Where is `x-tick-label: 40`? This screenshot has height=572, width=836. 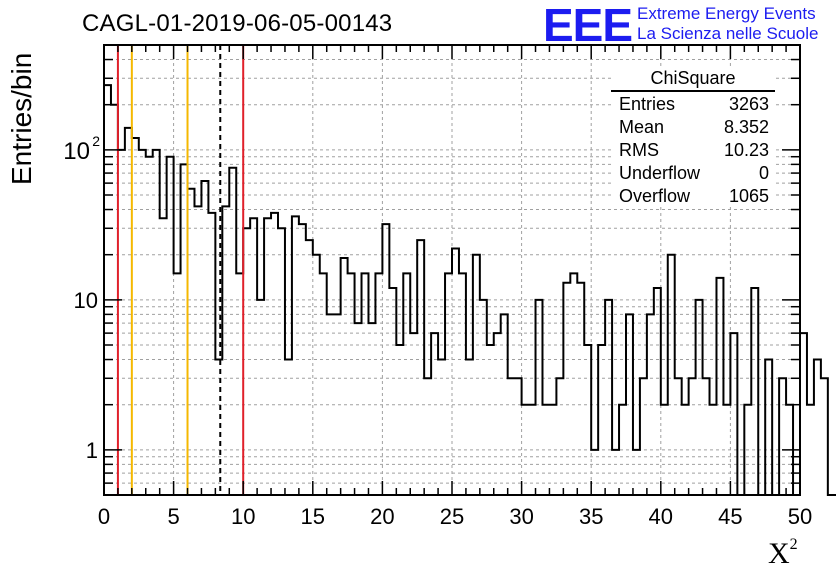 x-tick-label: 40 is located at coordinates (661, 516).